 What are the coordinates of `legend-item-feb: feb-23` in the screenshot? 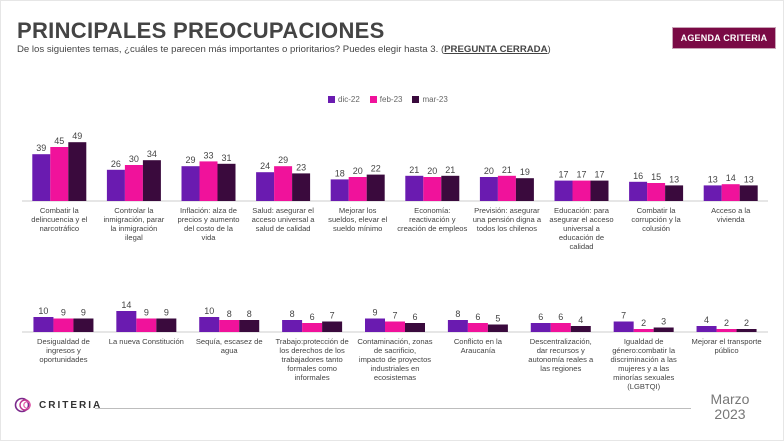 It's located at (386, 99).